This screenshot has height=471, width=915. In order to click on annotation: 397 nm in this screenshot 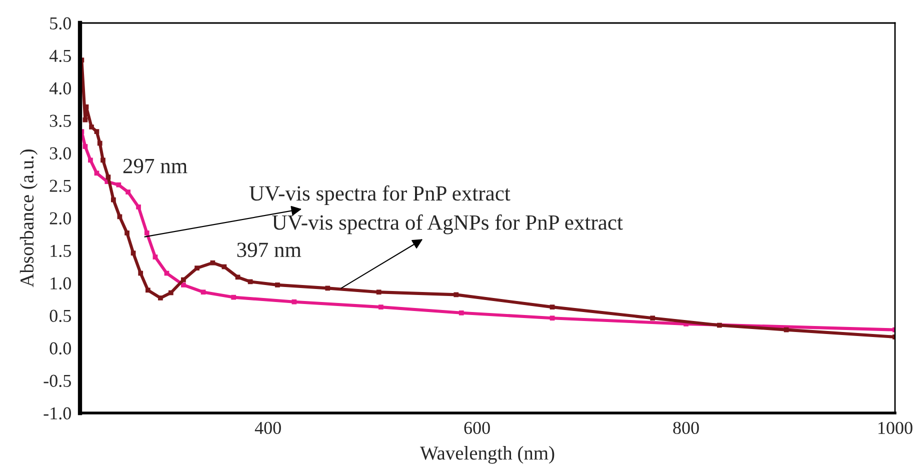, I will do `click(269, 250)`.